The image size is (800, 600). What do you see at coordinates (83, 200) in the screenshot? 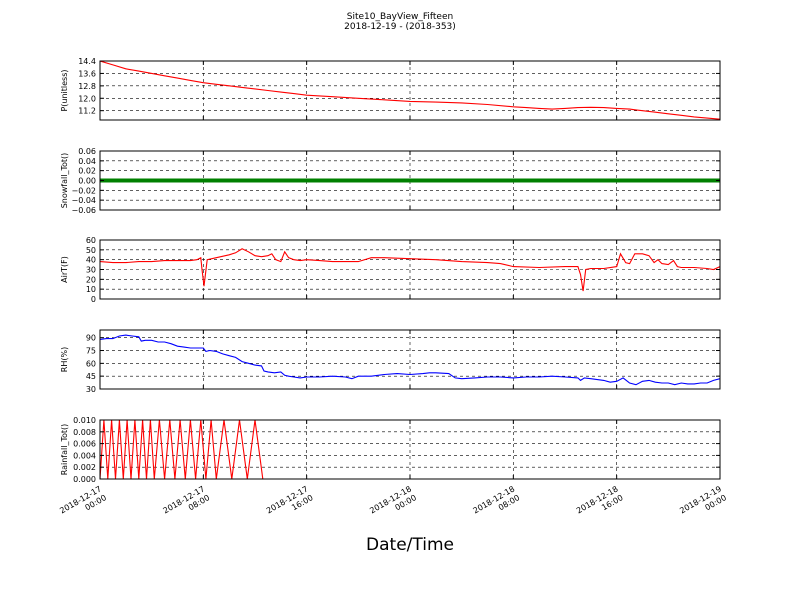
I see `y-tick-label: −0.04` at bounding box center [83, 200].